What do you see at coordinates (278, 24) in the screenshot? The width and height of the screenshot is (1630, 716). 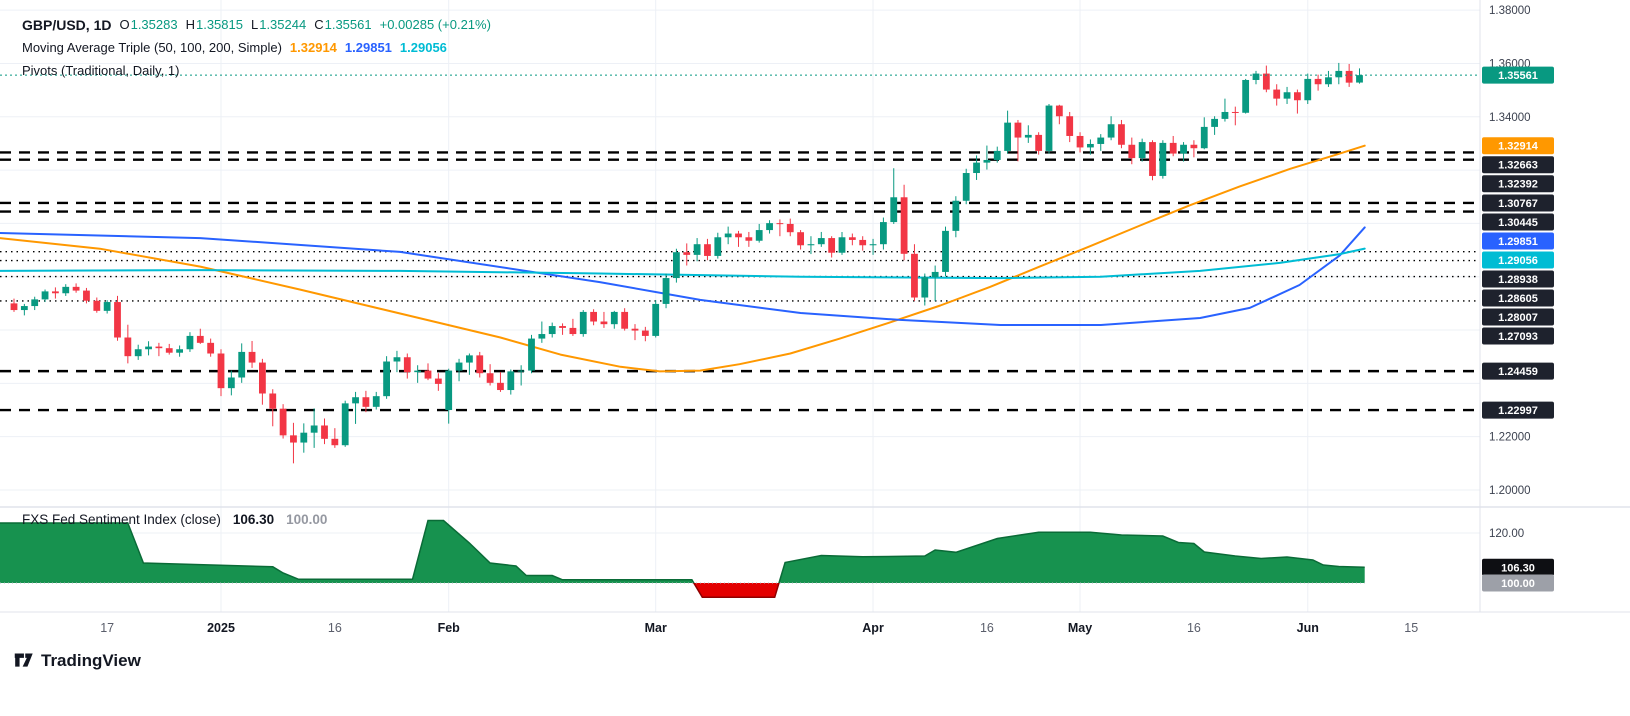 I see `ohlc-low: L 1.35244` at bounding box center [278, 24].